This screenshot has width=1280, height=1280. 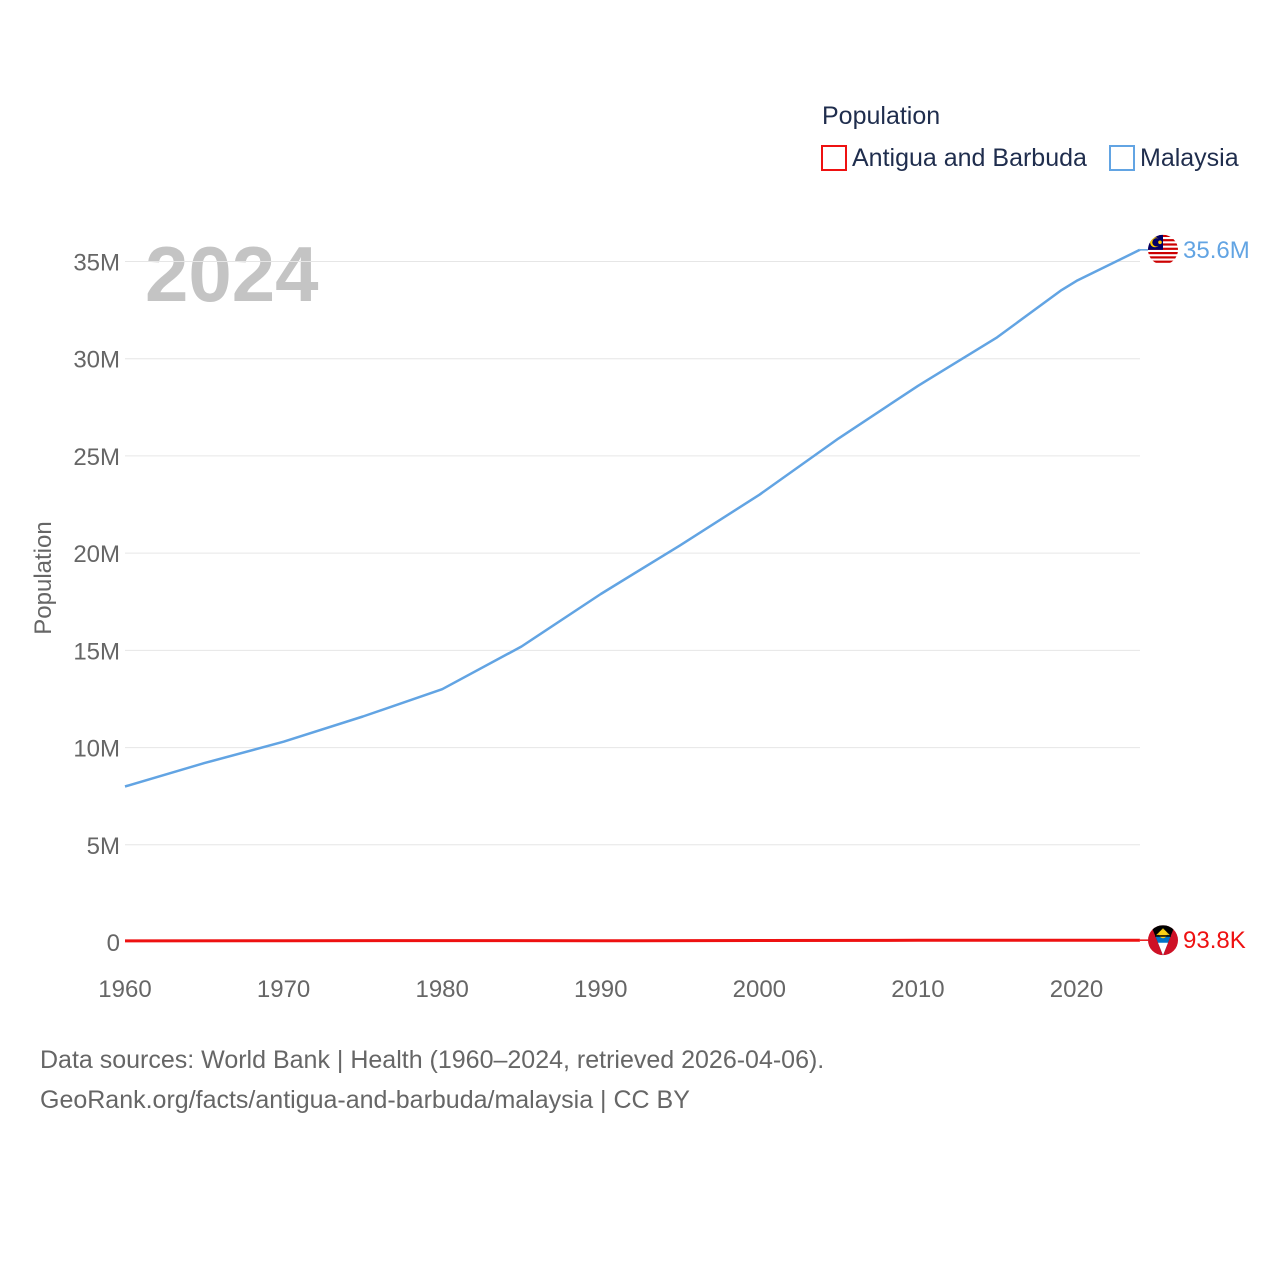 What do you see at coordinates (632, 940) in the screenshot?
I see `series-line-antigua-and-barbuda` at bounding box center [632, 940].